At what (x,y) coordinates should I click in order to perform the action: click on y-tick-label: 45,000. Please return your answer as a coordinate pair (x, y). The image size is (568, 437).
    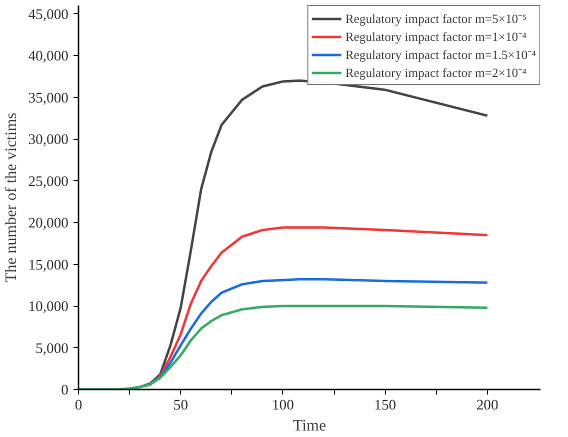
    Looking at the image, I should click on (48, 14).